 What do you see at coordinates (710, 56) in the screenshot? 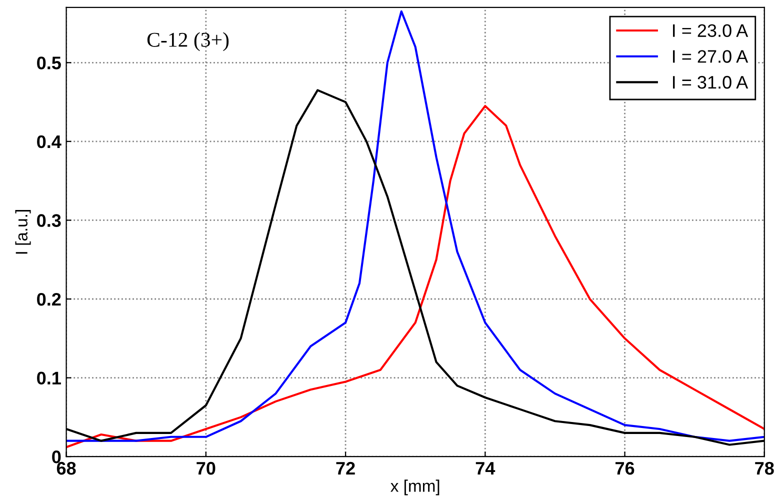
I see `legend-label: I = 27.0 A` at bounding box center [710, 56].